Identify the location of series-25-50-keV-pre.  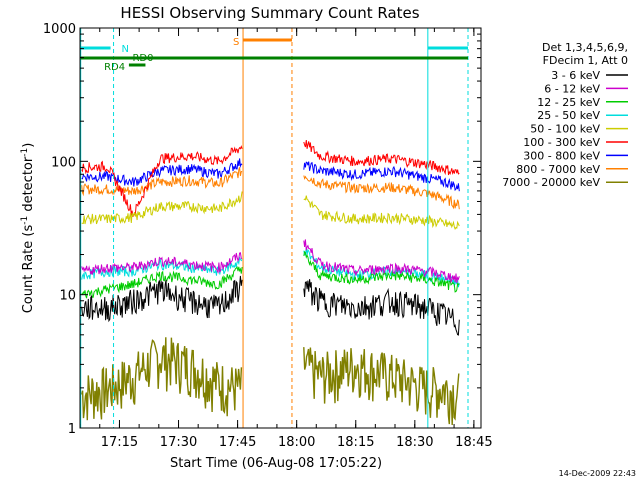
(162, 268).